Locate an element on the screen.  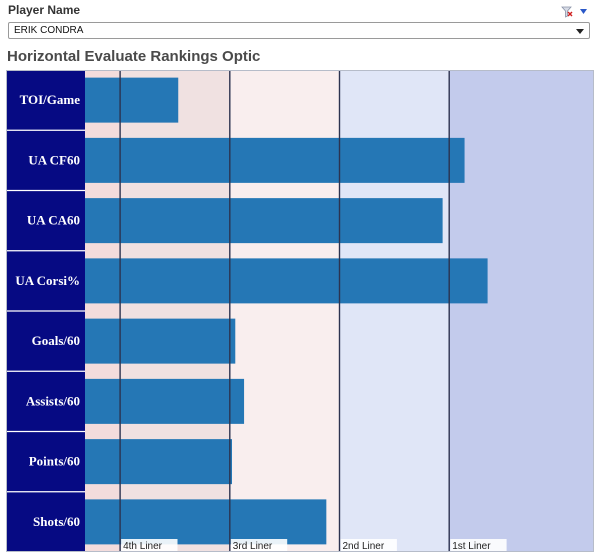
tick-label: 1st Liner is located at coordinates (471, 546).